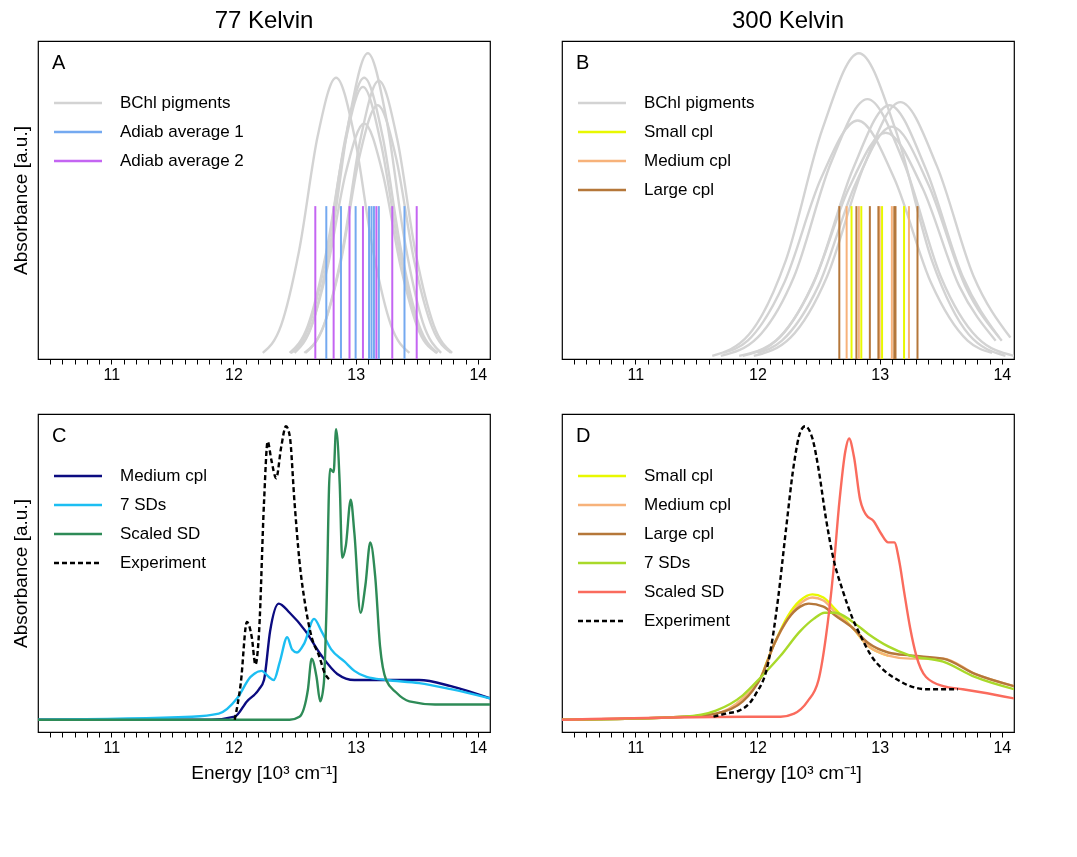 This screenshot has height=857, width=1077. I want to click on chart-title: 300 Kelvin, so click(788, 19).